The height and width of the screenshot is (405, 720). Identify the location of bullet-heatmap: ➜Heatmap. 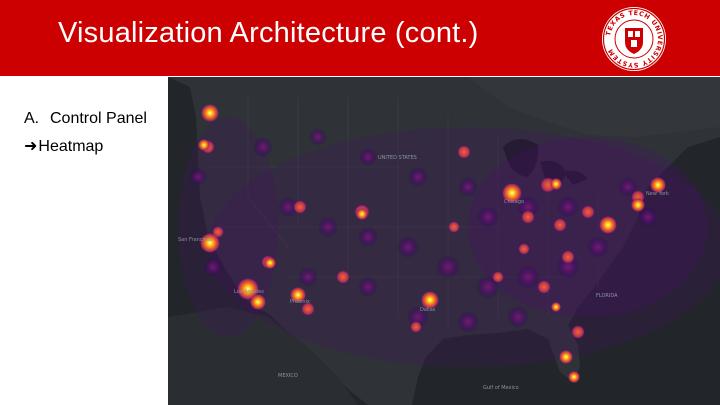
(85, 150).